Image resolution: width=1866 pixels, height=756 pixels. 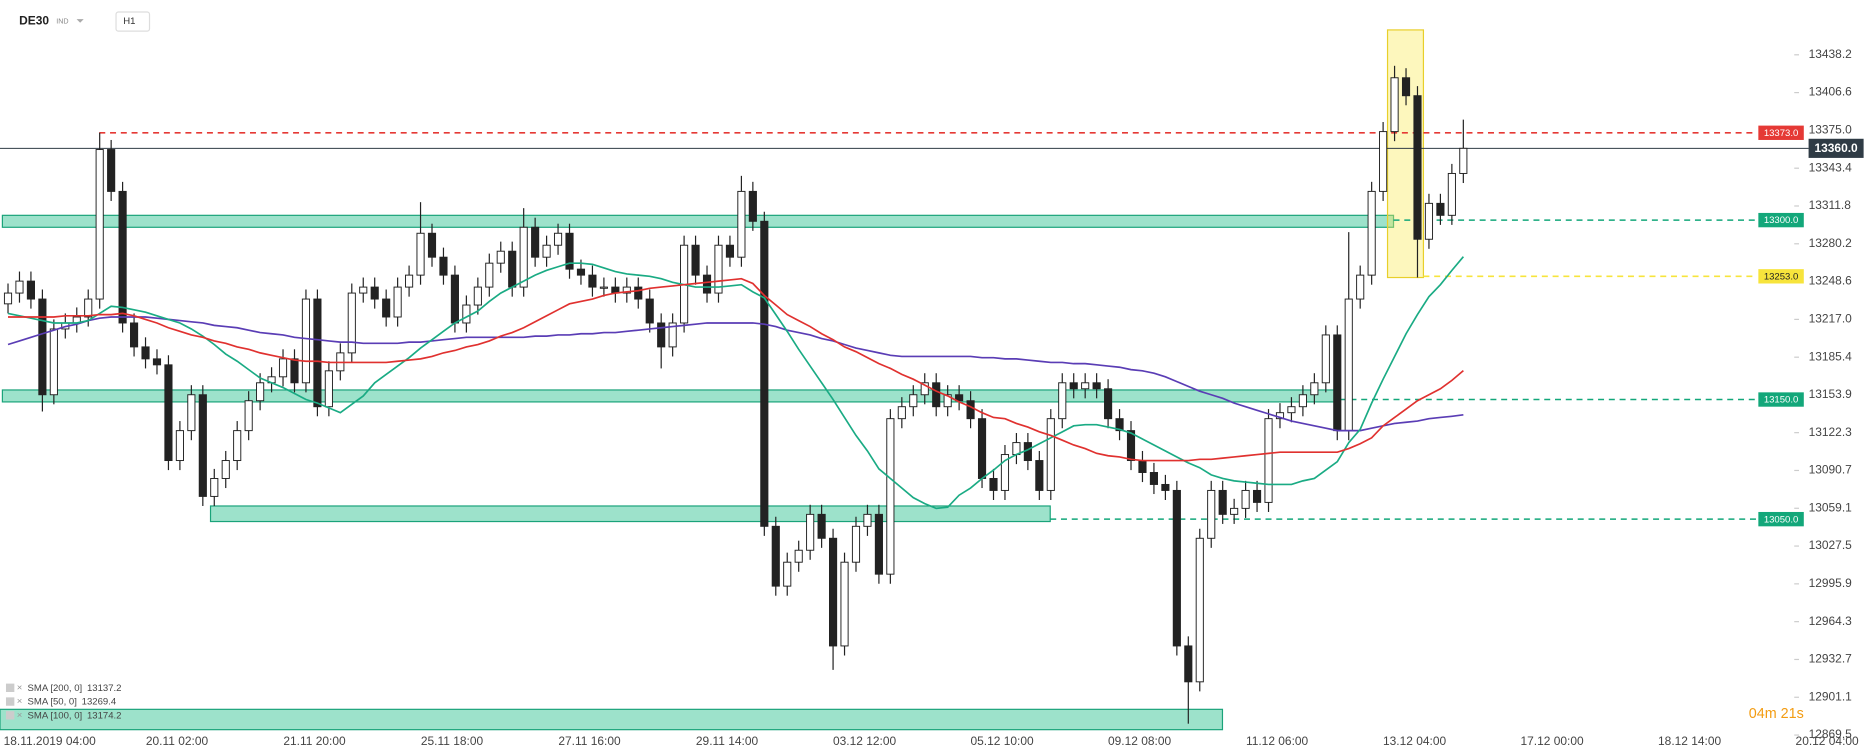 I want to click on dropdown-caret, so click(x=80, y=21).